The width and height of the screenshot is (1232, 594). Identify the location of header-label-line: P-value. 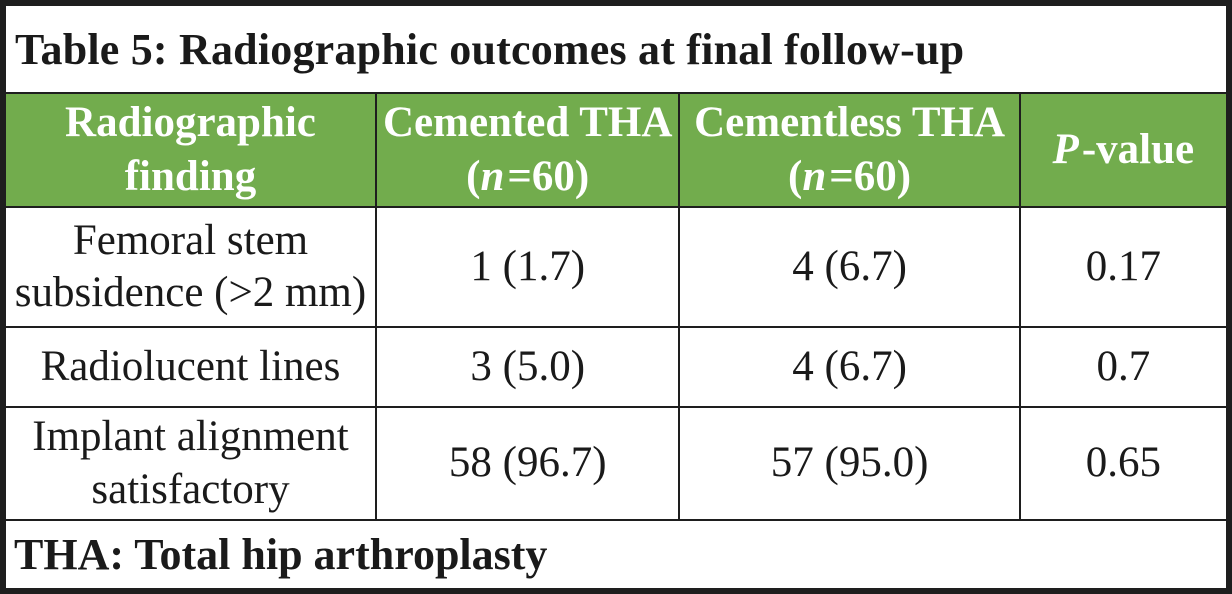
(1124, 150).